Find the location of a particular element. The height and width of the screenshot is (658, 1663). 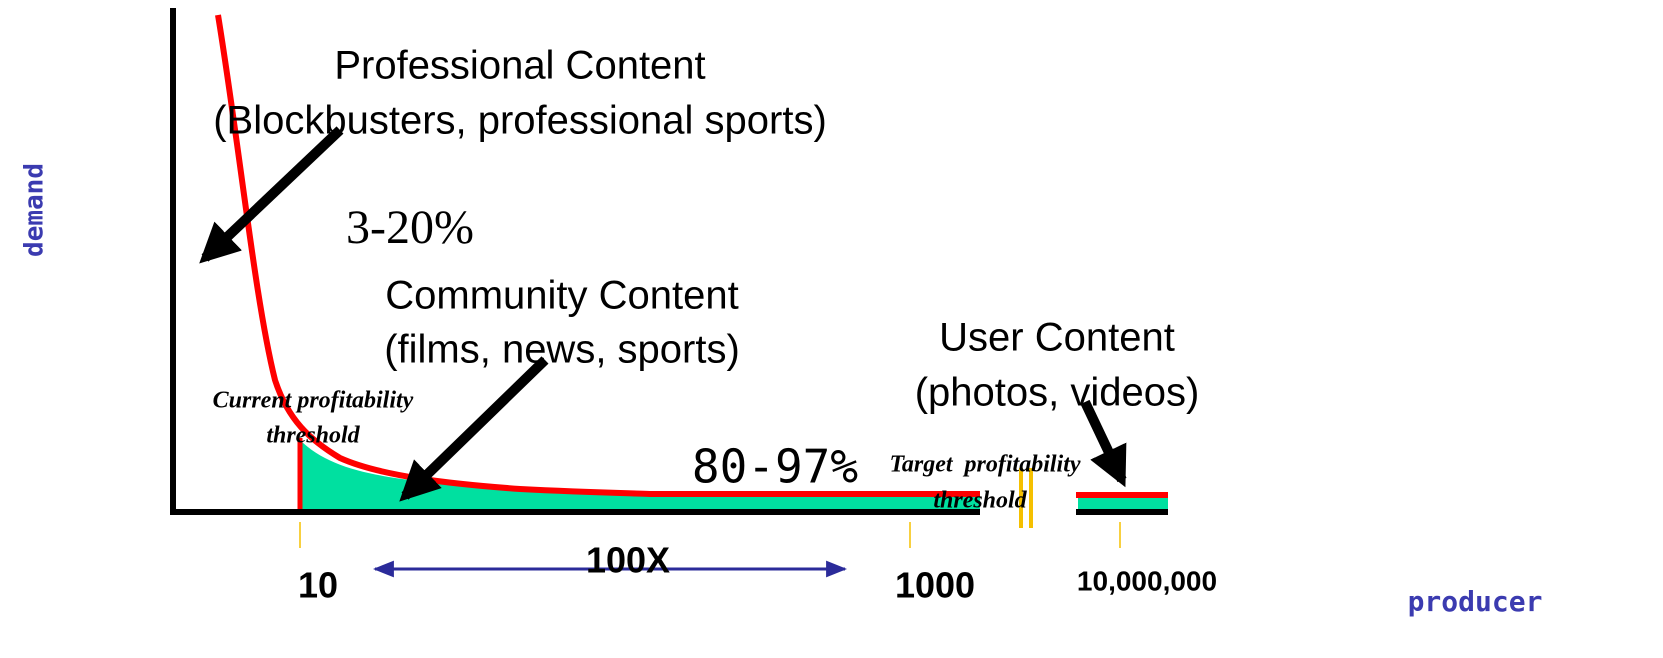

group-title: Community Content is located at coordinates (561, 296).